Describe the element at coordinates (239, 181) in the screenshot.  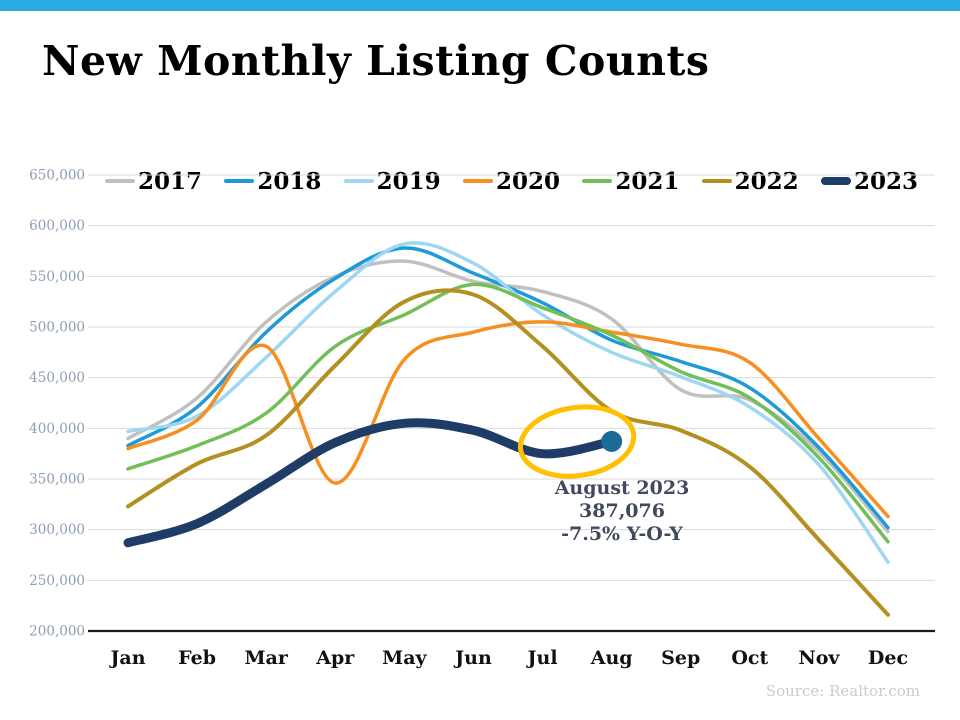
I see `legend-swatch-2018` at that location.